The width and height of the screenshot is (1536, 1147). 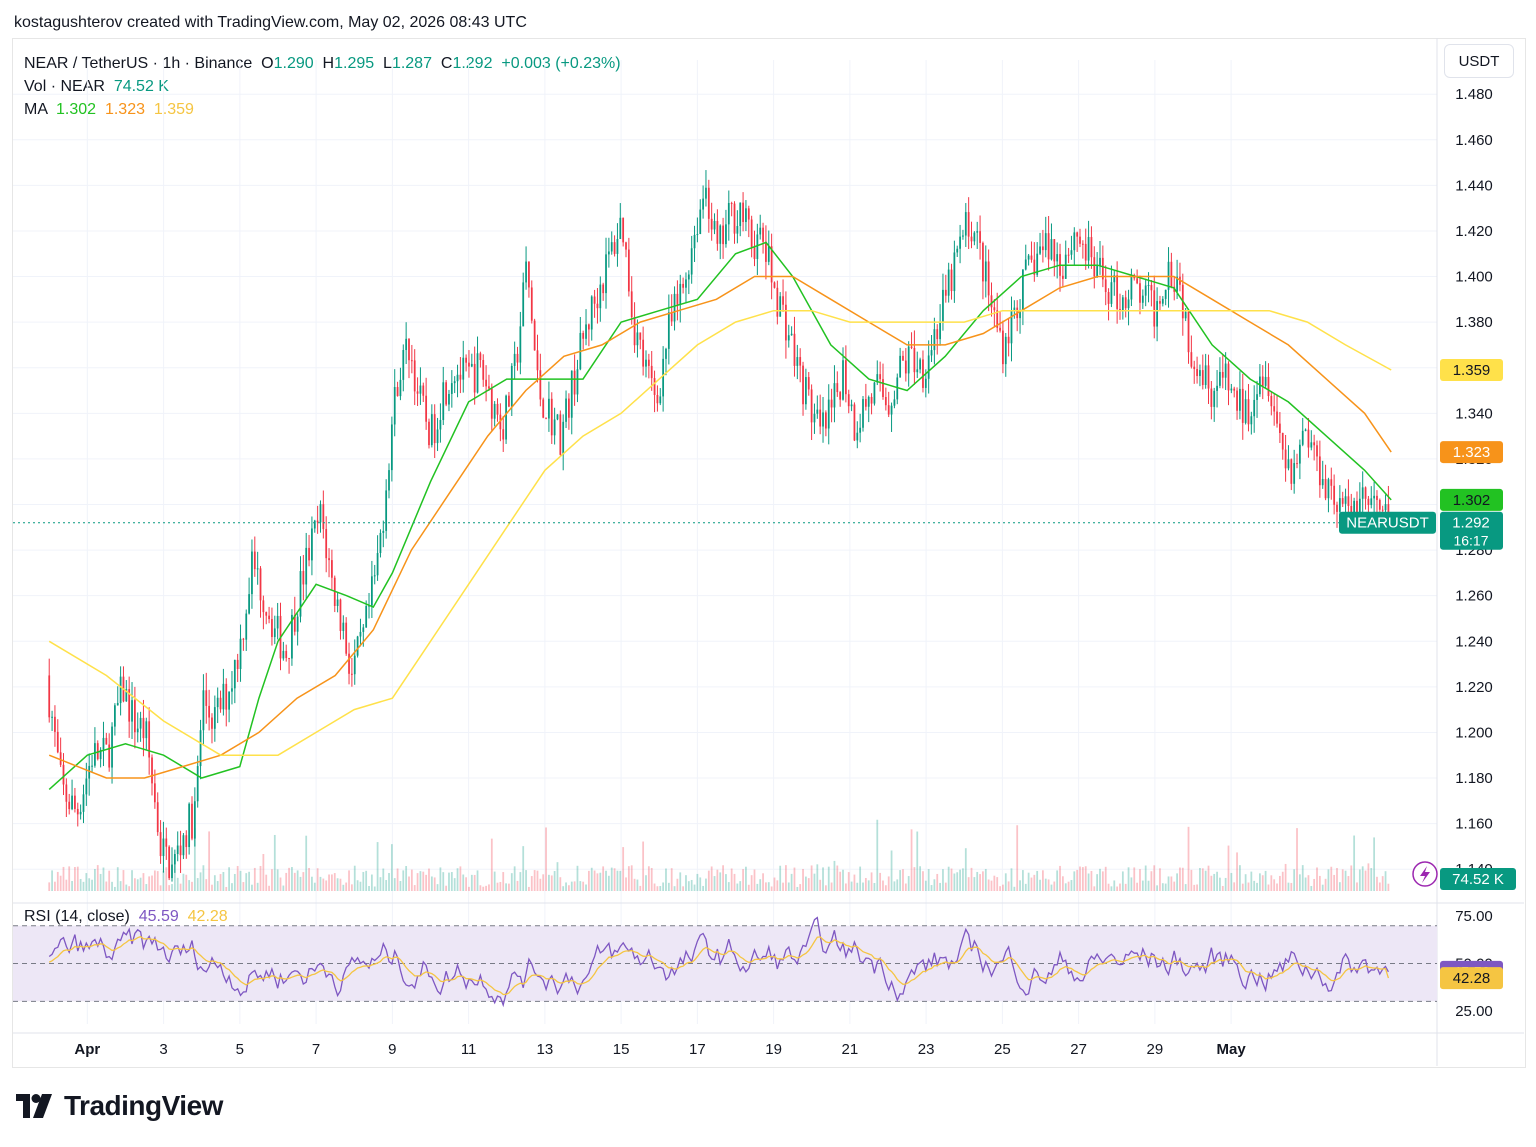 I want to click on legend-row-volume: Vol · NEAR 74.52 K, so click(x=322, y=86).